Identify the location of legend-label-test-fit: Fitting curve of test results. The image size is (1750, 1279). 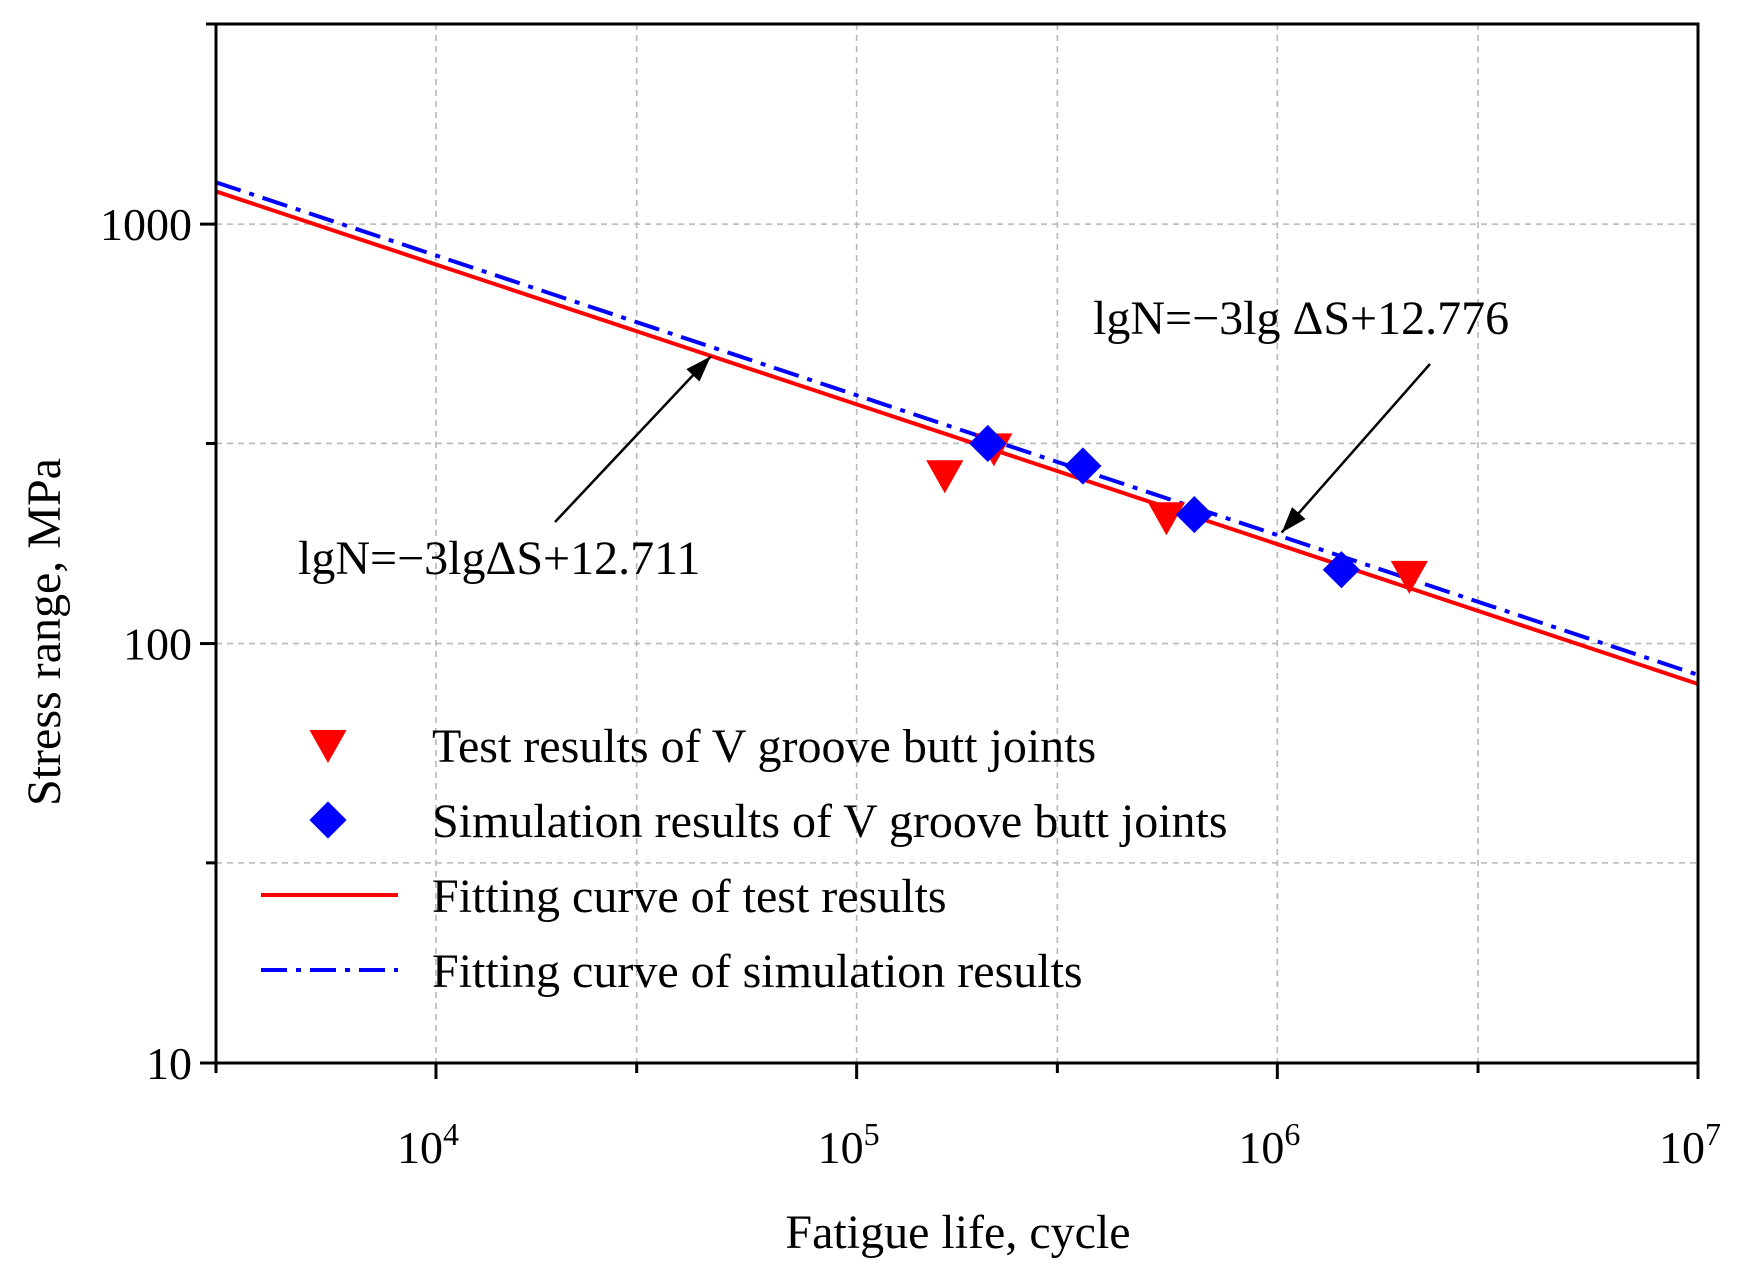
(689, 896).